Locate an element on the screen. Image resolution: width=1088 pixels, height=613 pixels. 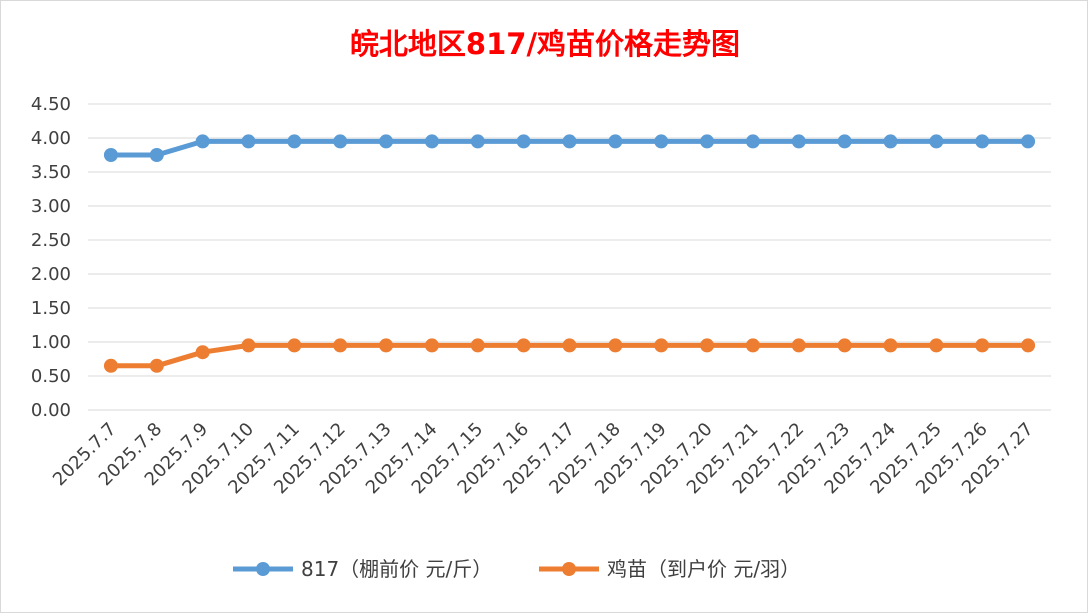
legend-item: 鸡苗（到户价 元/羽） is located at coordinates (669, 569).